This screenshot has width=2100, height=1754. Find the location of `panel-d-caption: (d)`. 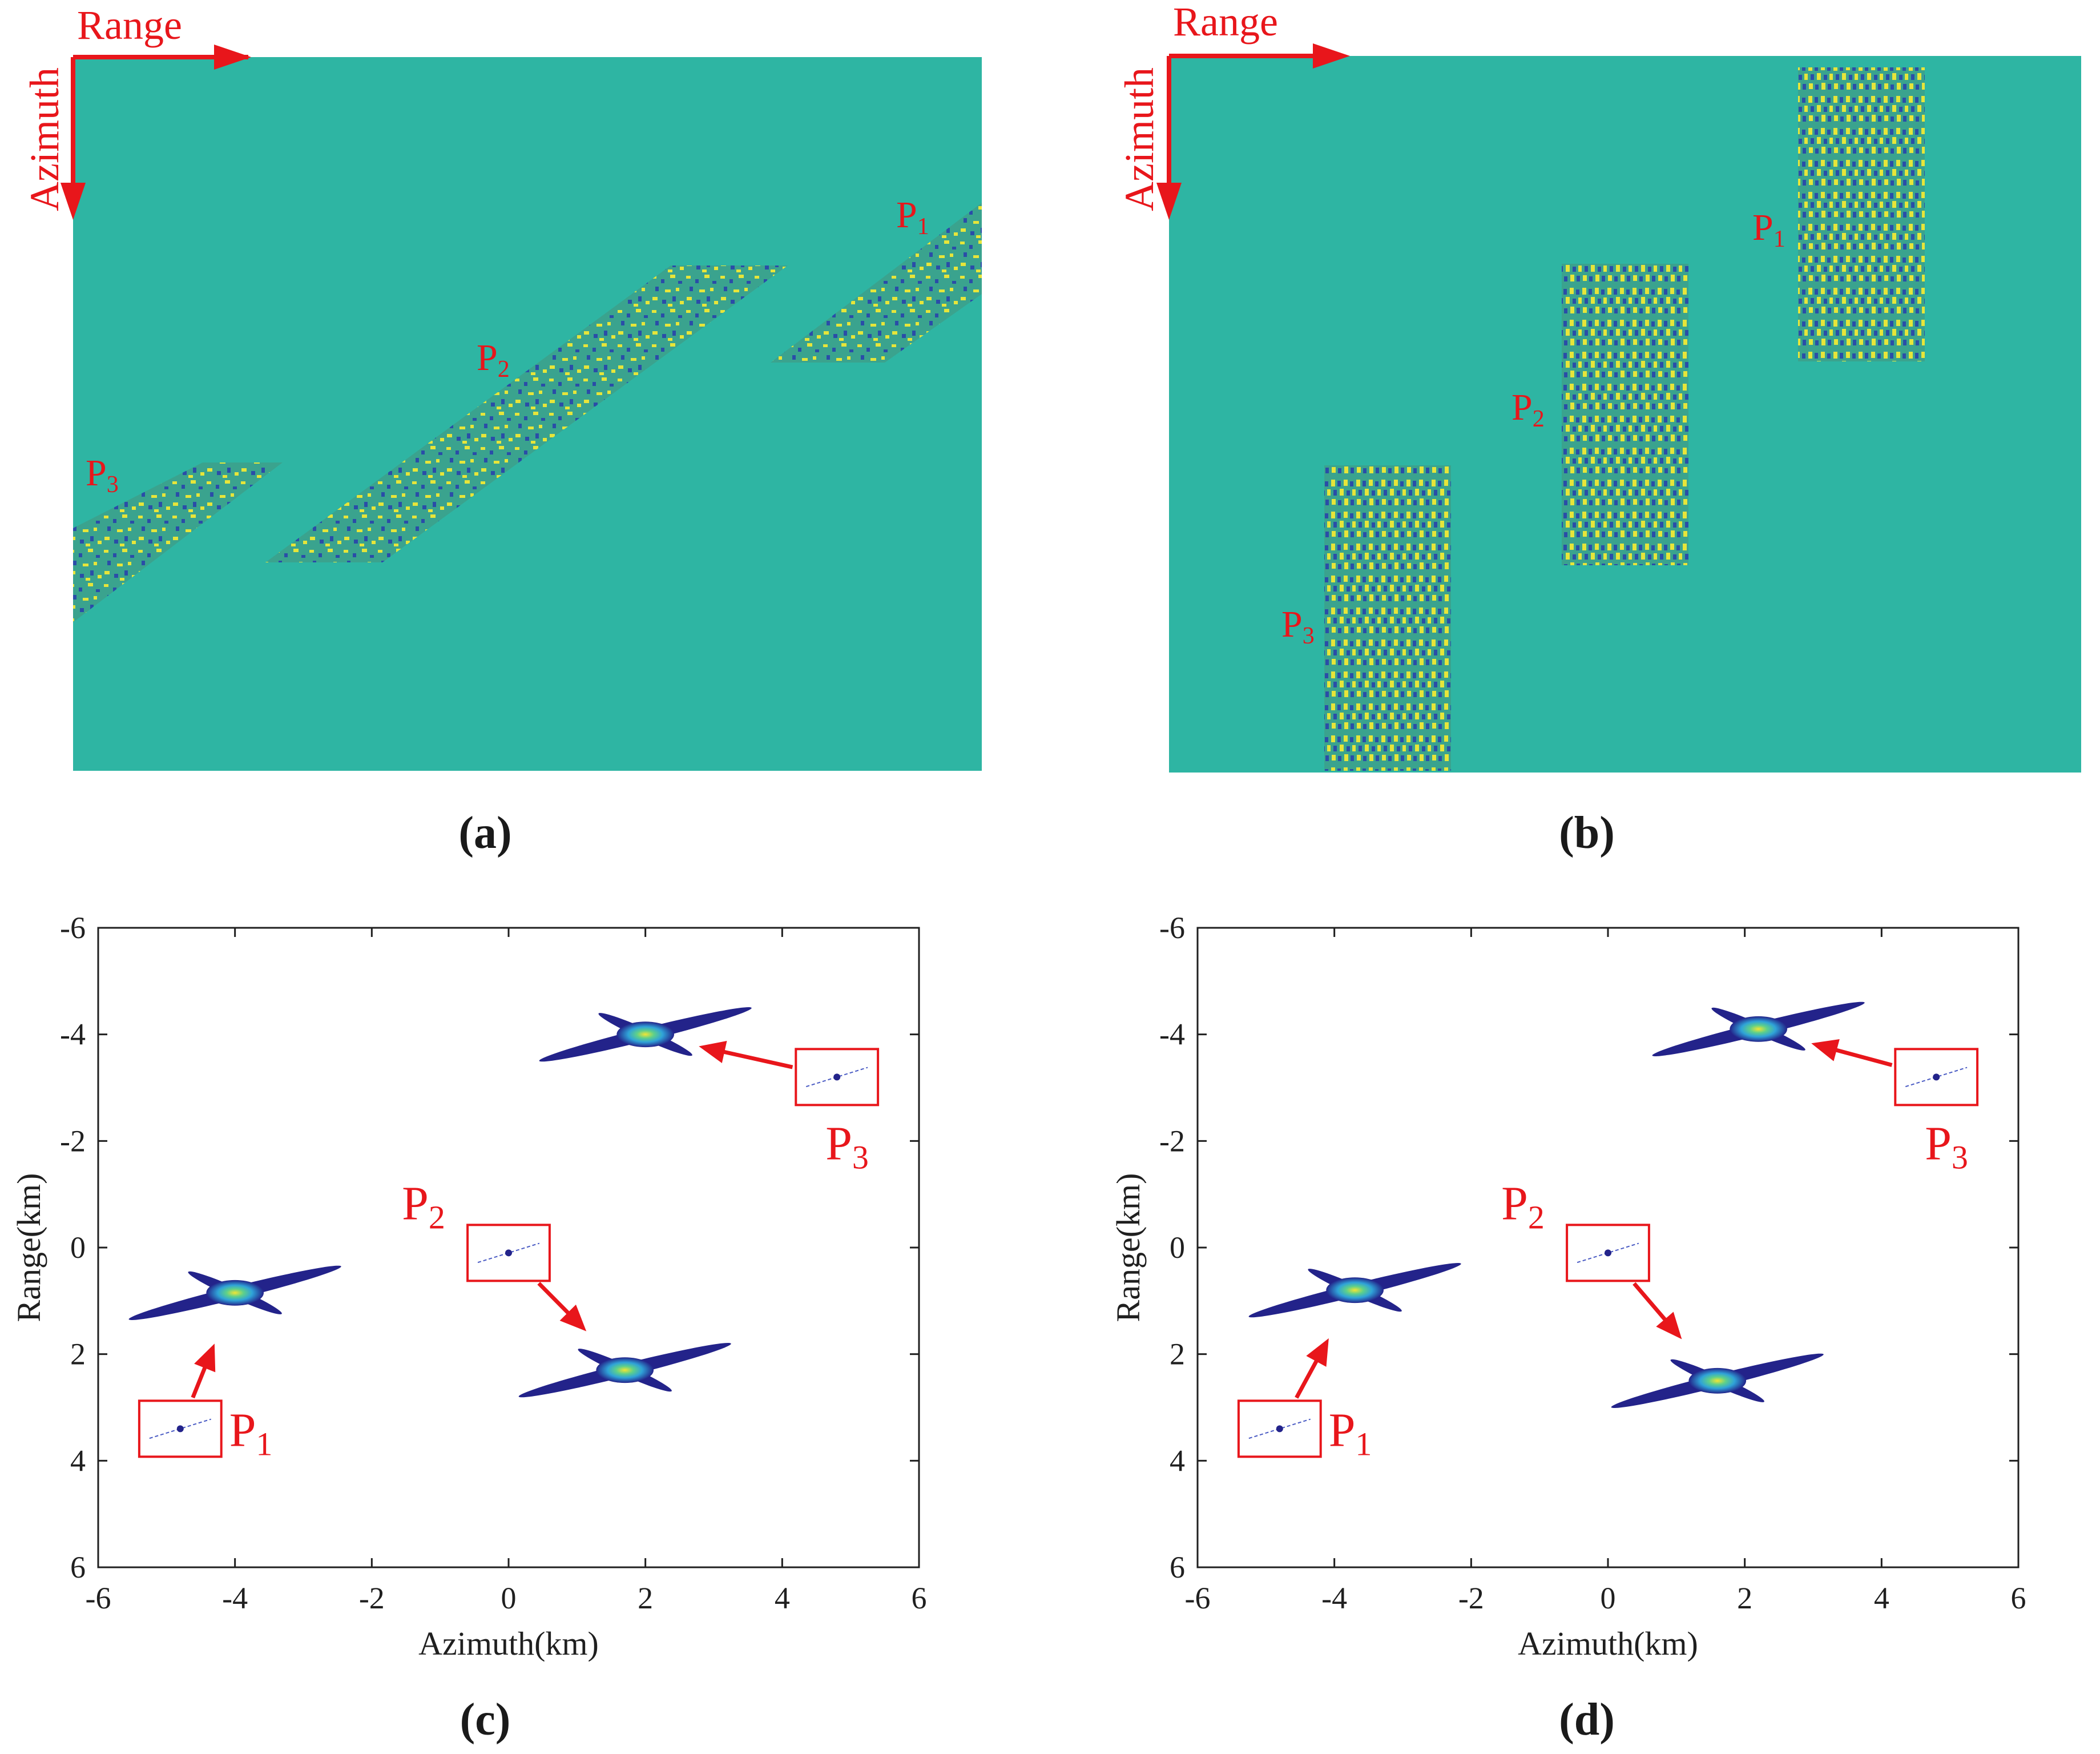

panel-d-caption: (d) is located at coordinates (1587, 1720).